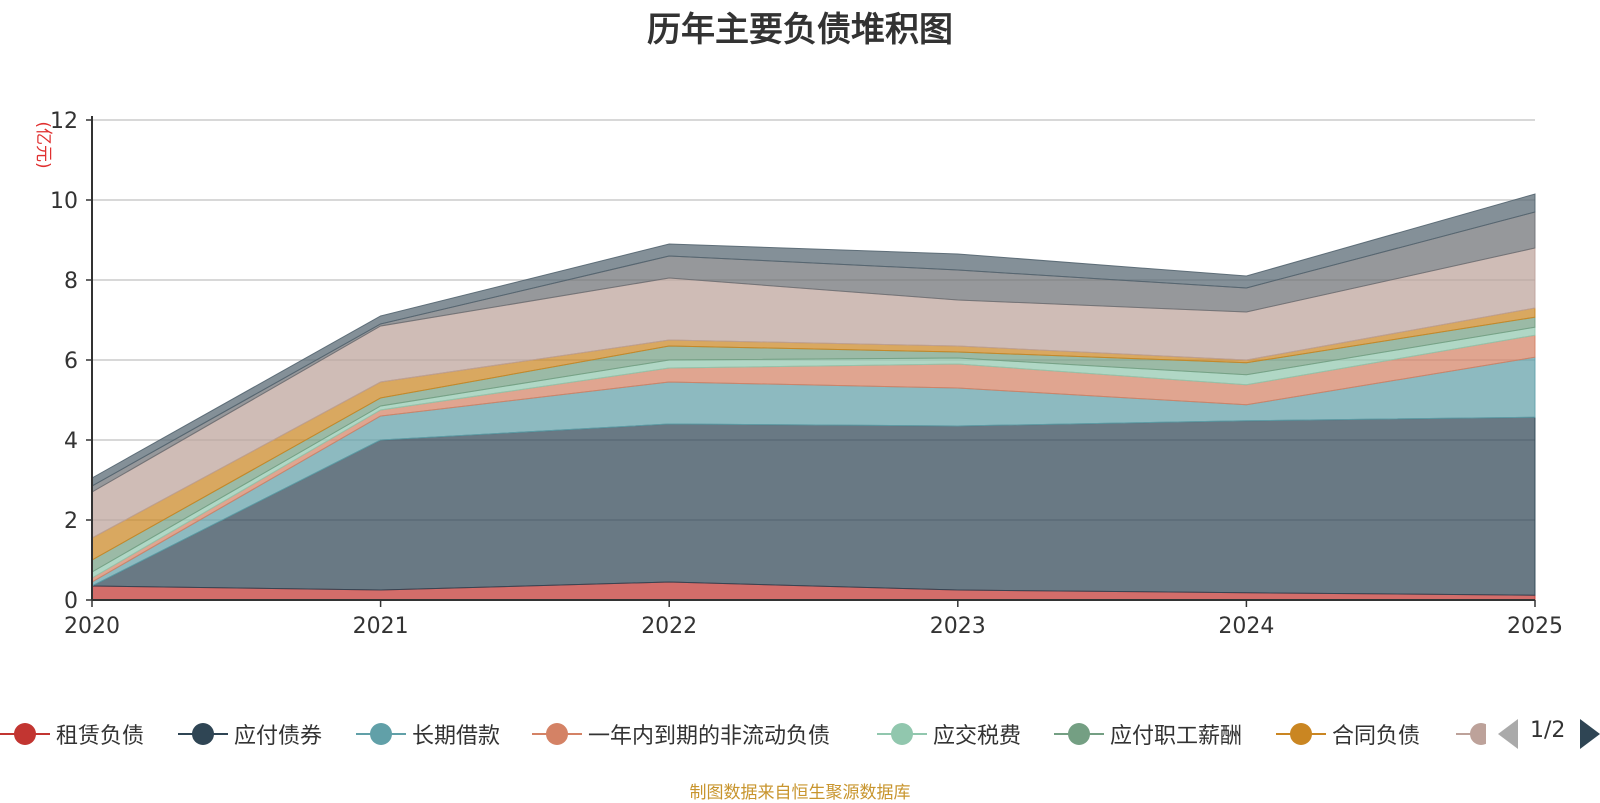 Image resolution: width=1600 pixels, height=803 pixels. What do you see at coordinates (1246, 626) in the screenshot?
I see `x-tick-label: 2024` at bounding box center [1246, 626].